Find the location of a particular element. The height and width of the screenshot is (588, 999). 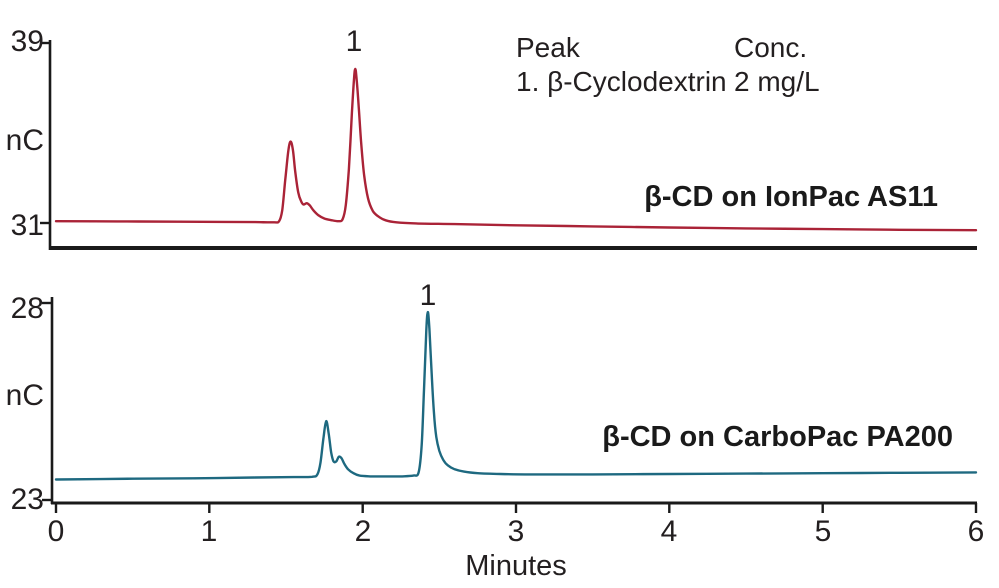

x-tick-label-4: 4 is located at coordinates (669, 531).